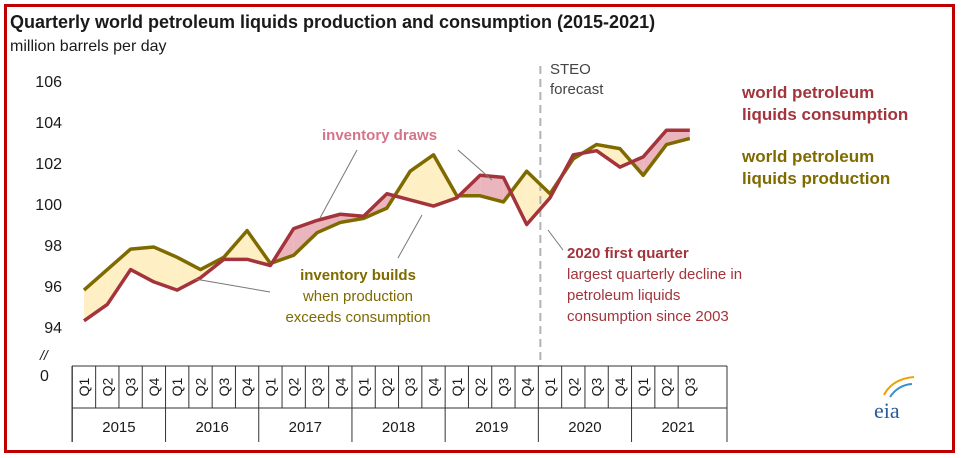 The height and width of the screenshot is (458, 961). What do you see at coordinates (577, 89) in the screenshot?
I see `forecast-label: forecast` at bounding box center [577, 89].